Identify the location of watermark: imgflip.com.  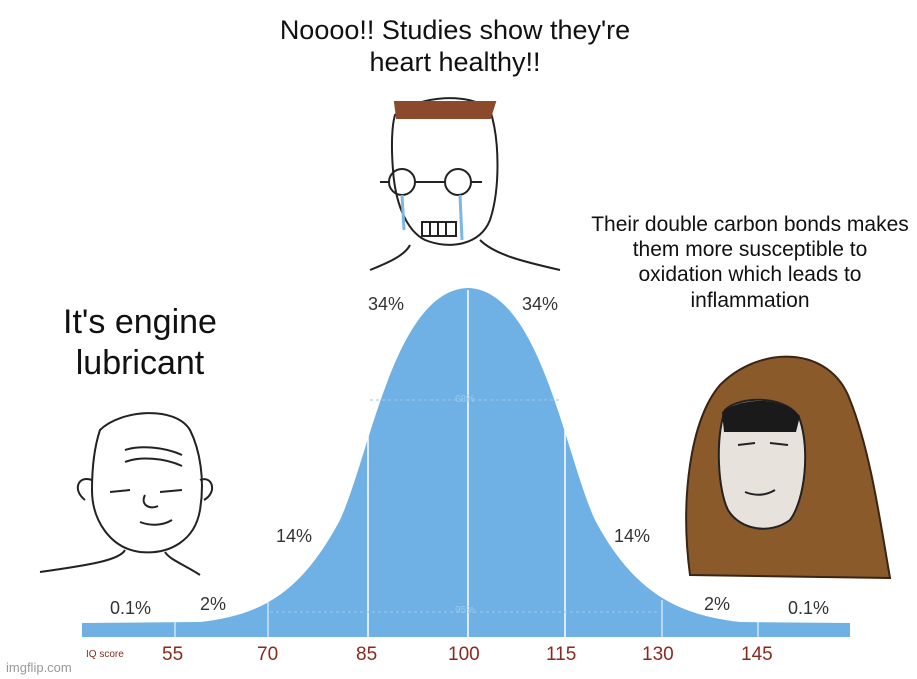
(39, 667).